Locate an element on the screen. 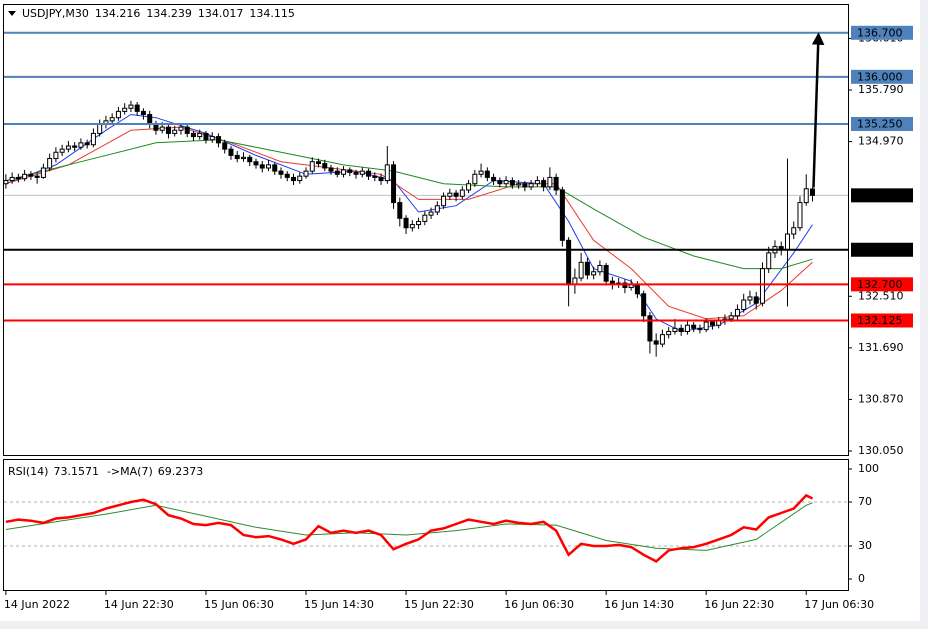 The width and height of the screenshot is (928, 629). y-tick-label: 0 is located at coordinates (861, 578).